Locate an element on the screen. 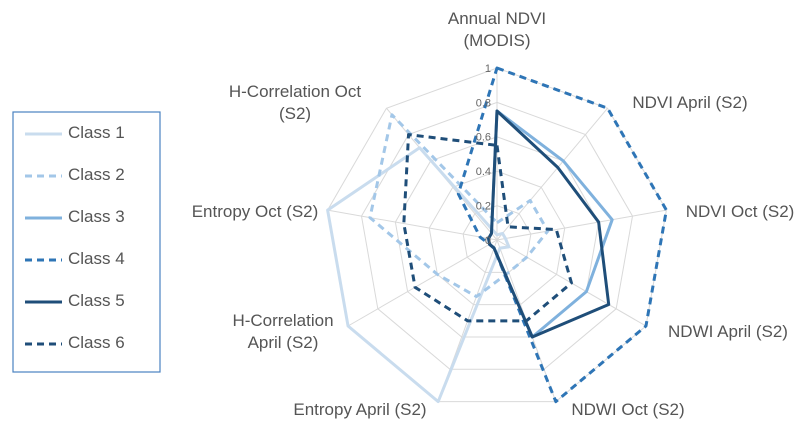  legend-label: Class 1 is located at coordinates (96, 132).